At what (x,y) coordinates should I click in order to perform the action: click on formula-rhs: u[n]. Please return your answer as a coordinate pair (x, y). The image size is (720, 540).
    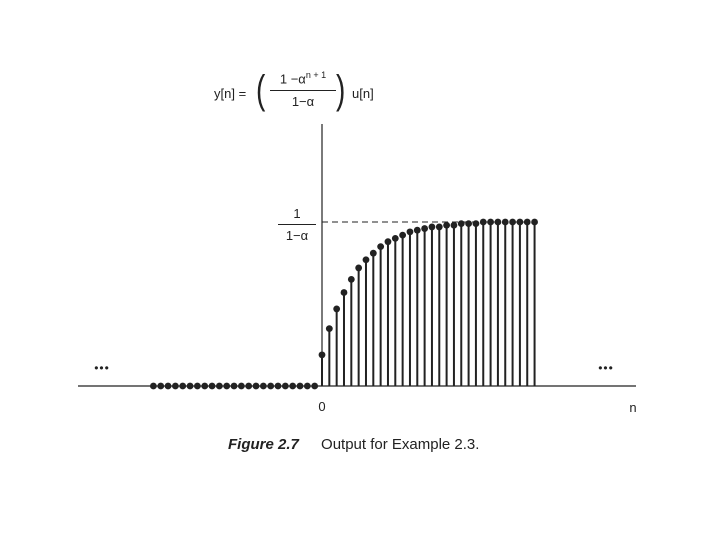
    Looking at the image, I should click on (363, 93).